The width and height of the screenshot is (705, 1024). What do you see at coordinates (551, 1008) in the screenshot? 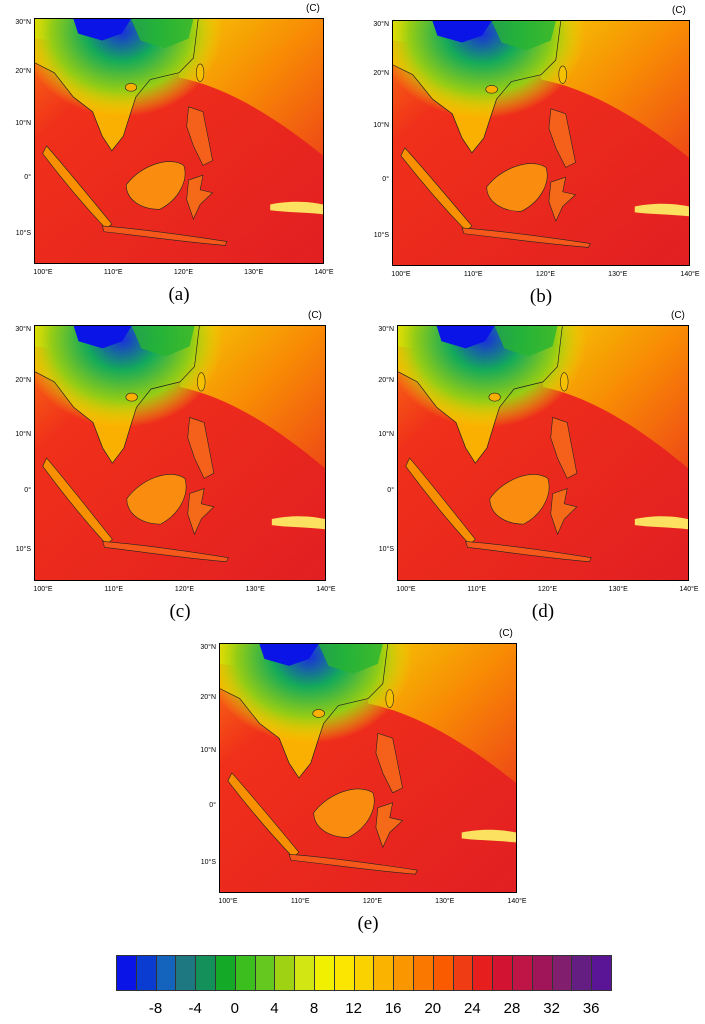
I see `colorbar-tick-label: 32` at bounding box center [551, 1008].